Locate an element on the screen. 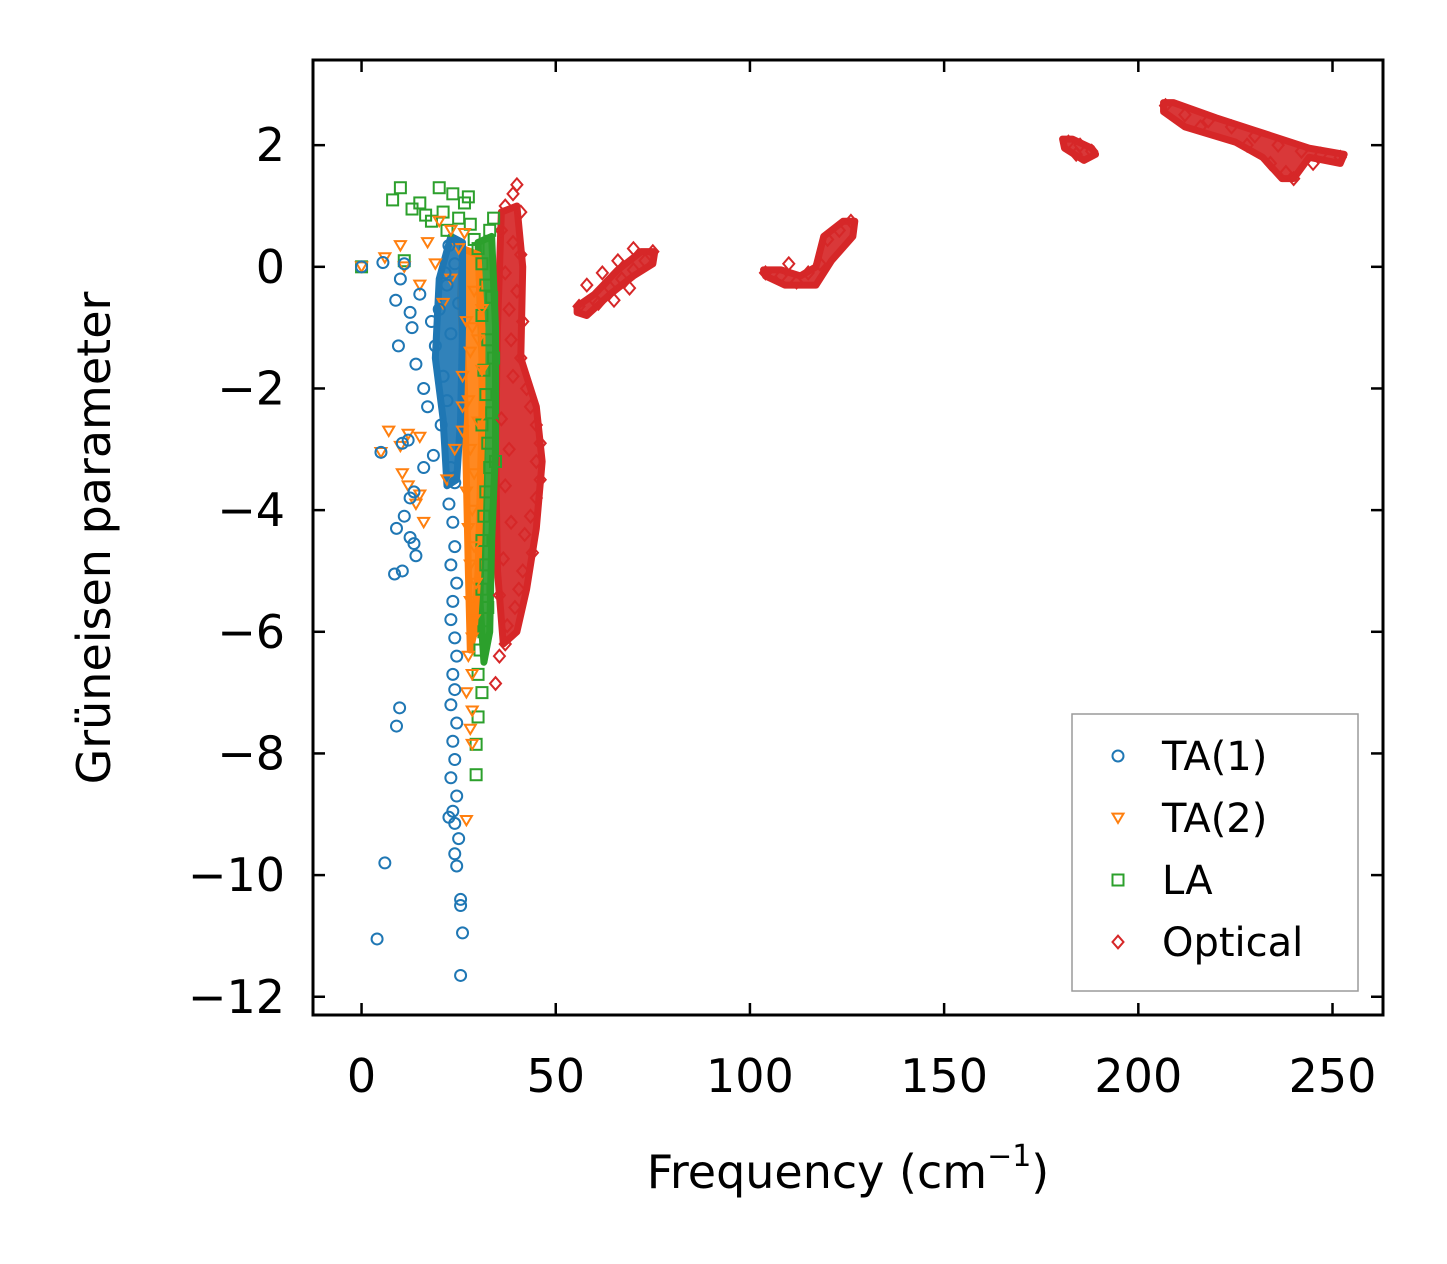  legend-marker-optical is located at coordinates (1118, 942).